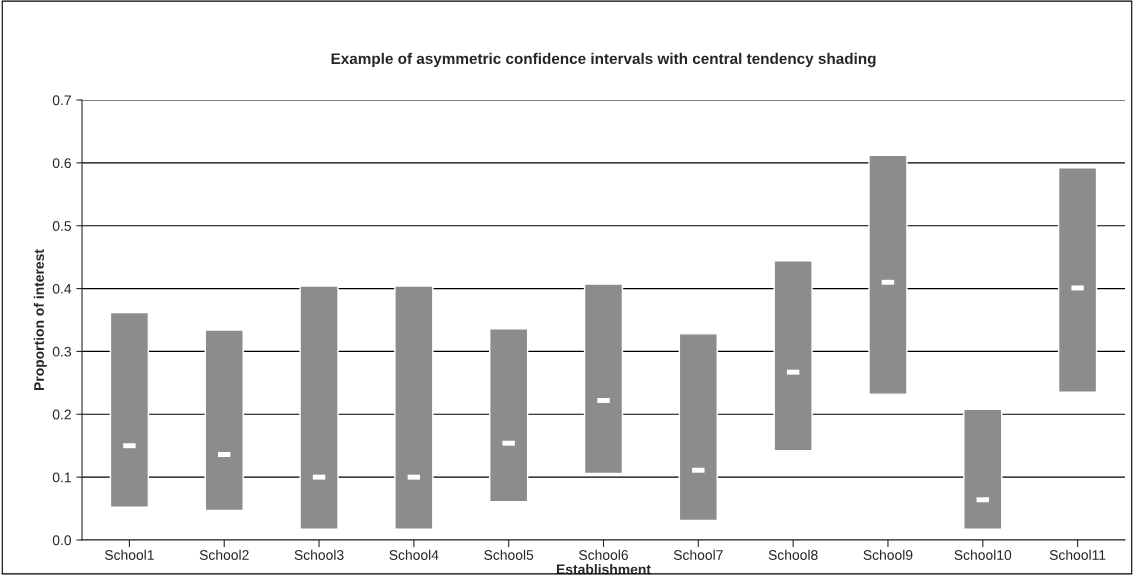 This screenshot has height=575, width=1134. What do you see at coordinates (61, 100) in the screenshot?
I see `y-tick-label: 0.7` at bounding box center [61, 100].